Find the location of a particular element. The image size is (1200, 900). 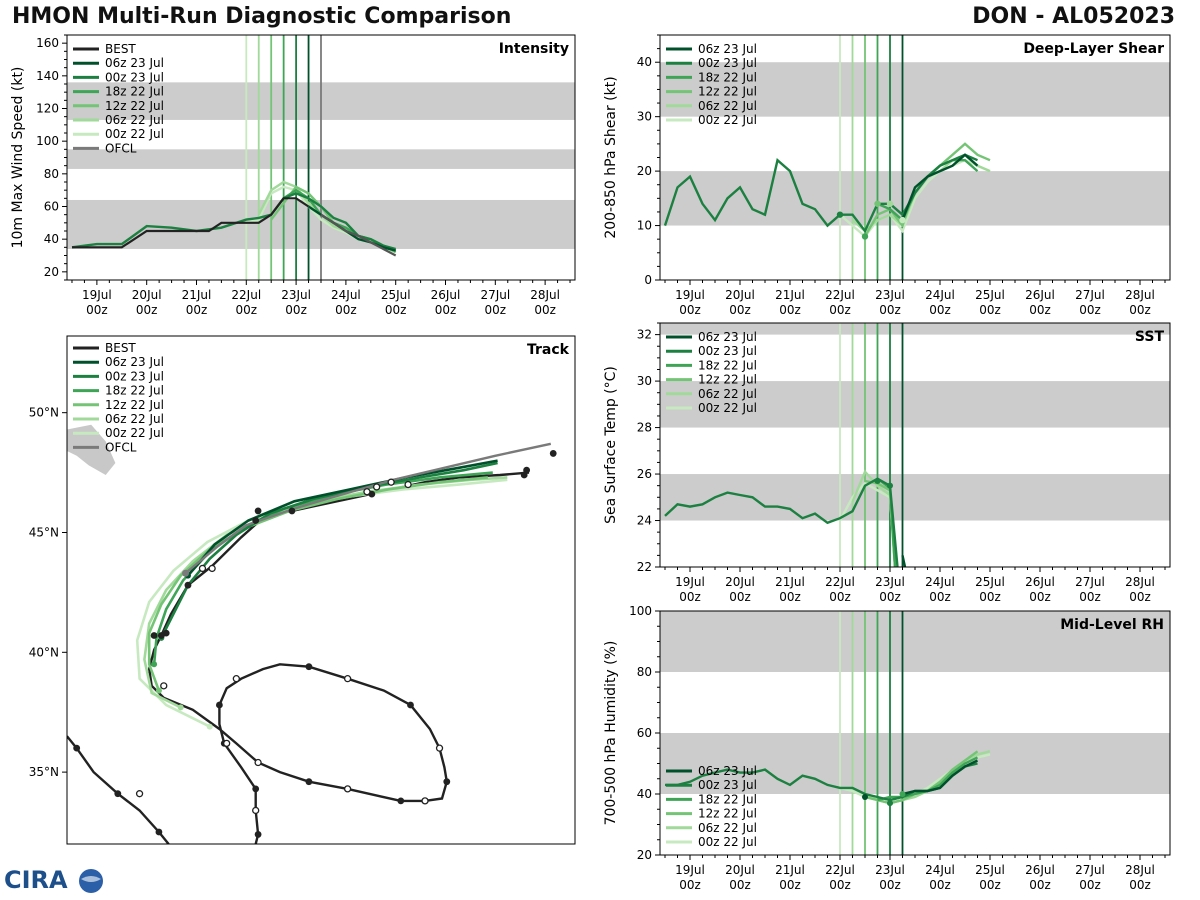

sst-xtick-sub-6: 00z is located at coordinates (990, 597).